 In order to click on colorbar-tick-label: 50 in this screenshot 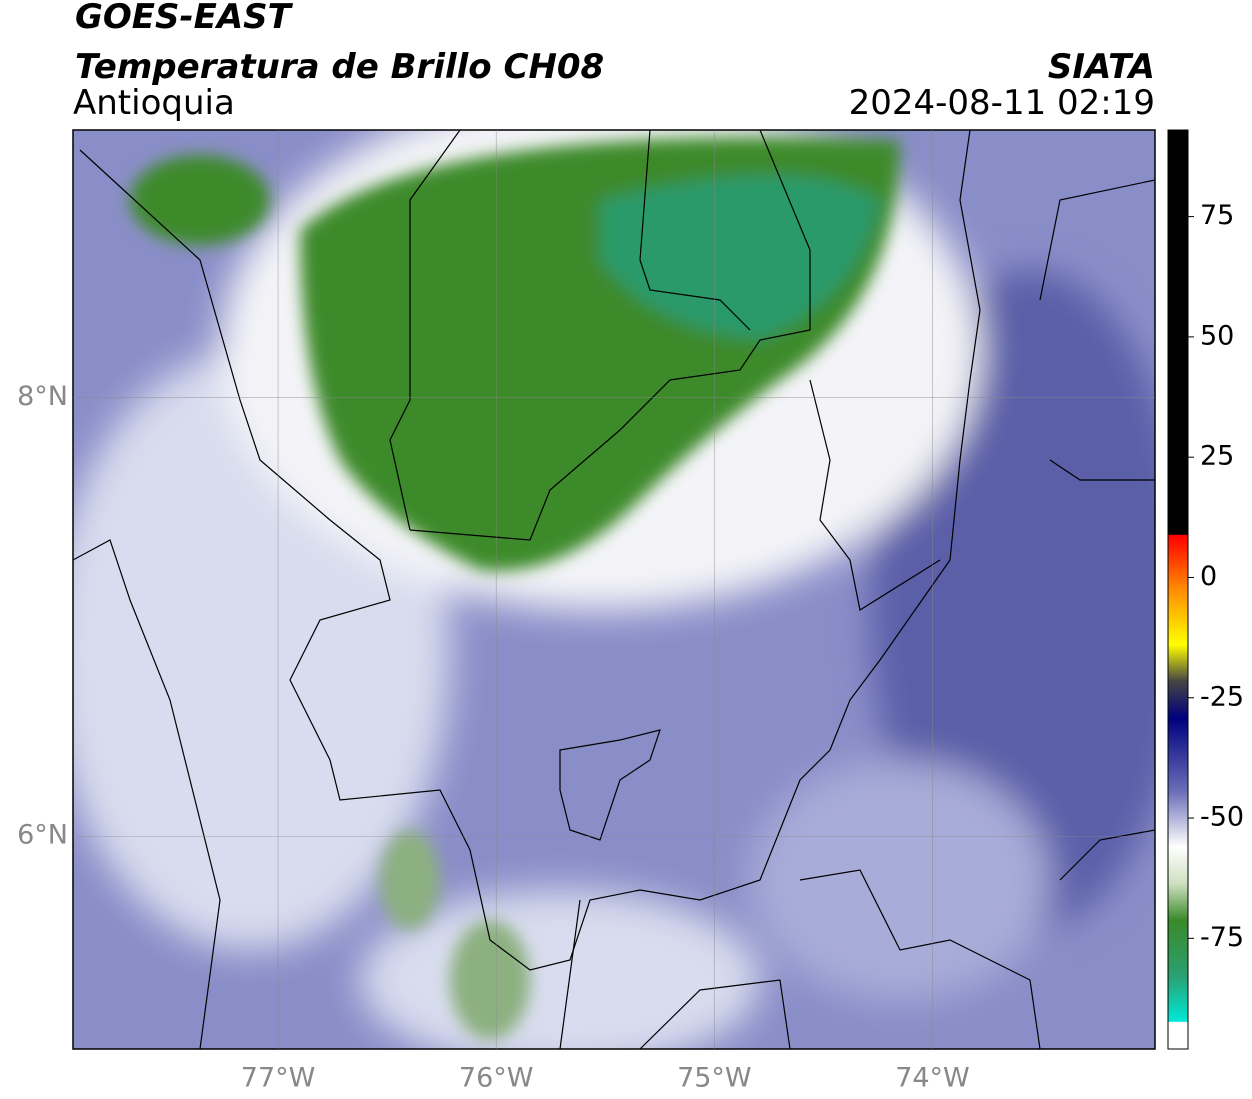, I will do `click(1217, 335)`.